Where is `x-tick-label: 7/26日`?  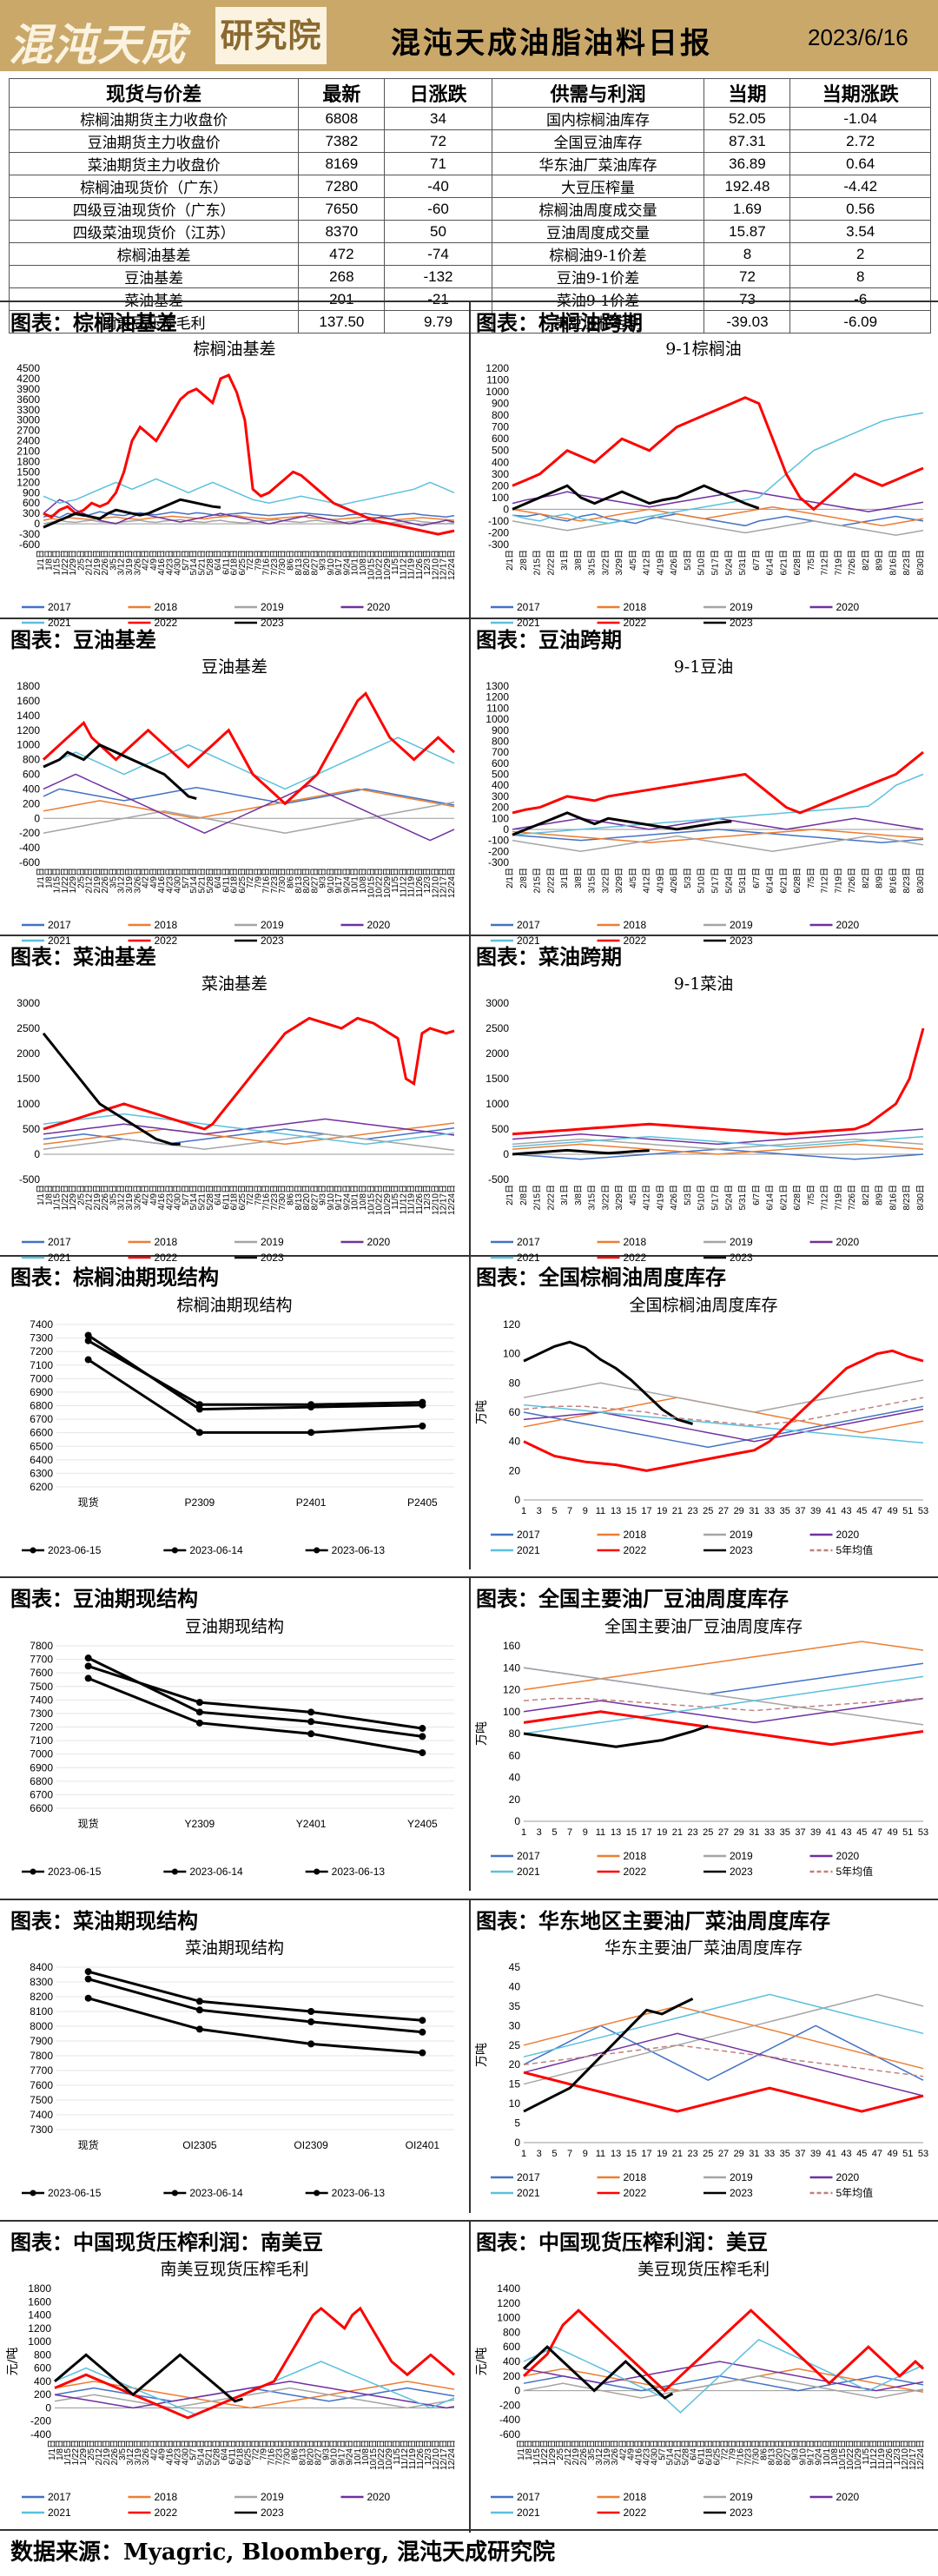
x-tick-label: 7/26日 is located at coordinates (852, 562).